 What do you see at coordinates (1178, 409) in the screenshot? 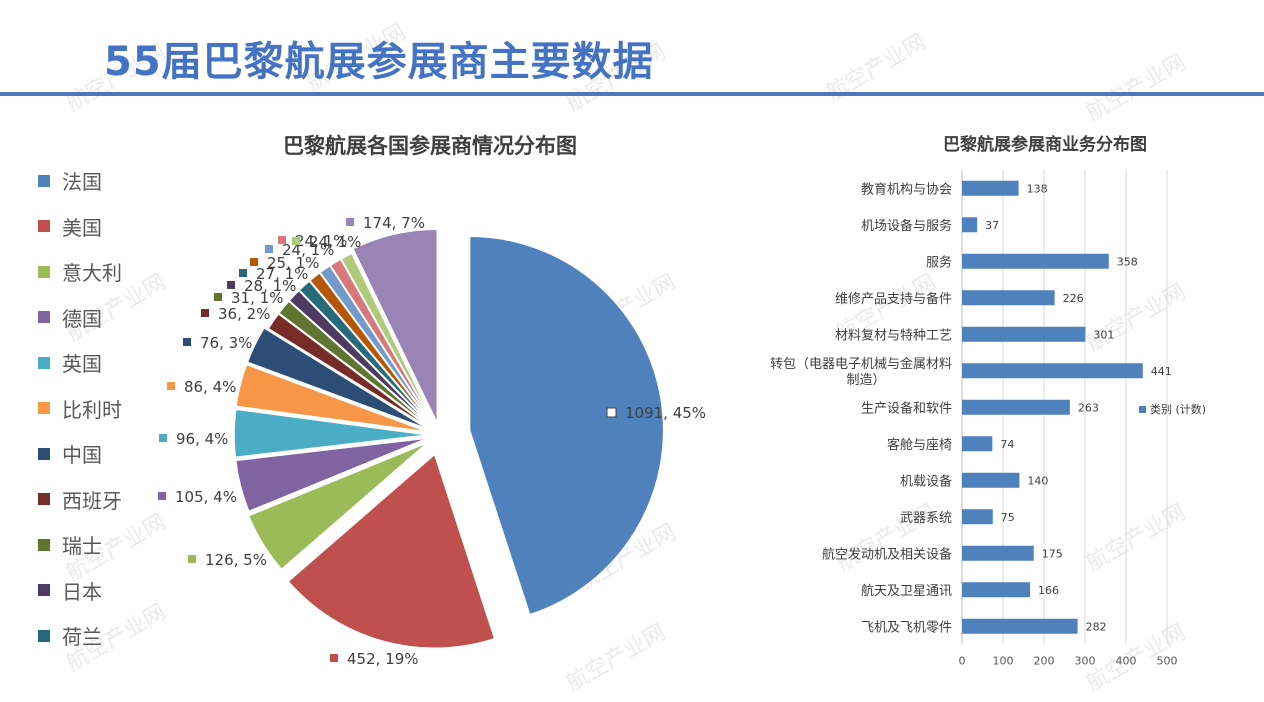
I see `bar-legend-label: 类别 (计数)` at bounding box center [1178, 409].